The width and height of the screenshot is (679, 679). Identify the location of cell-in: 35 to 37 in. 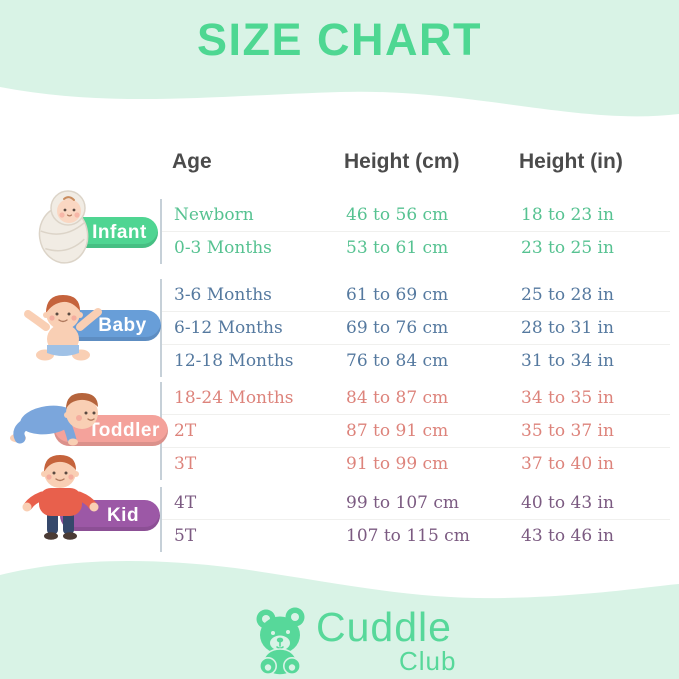
(567, 431).